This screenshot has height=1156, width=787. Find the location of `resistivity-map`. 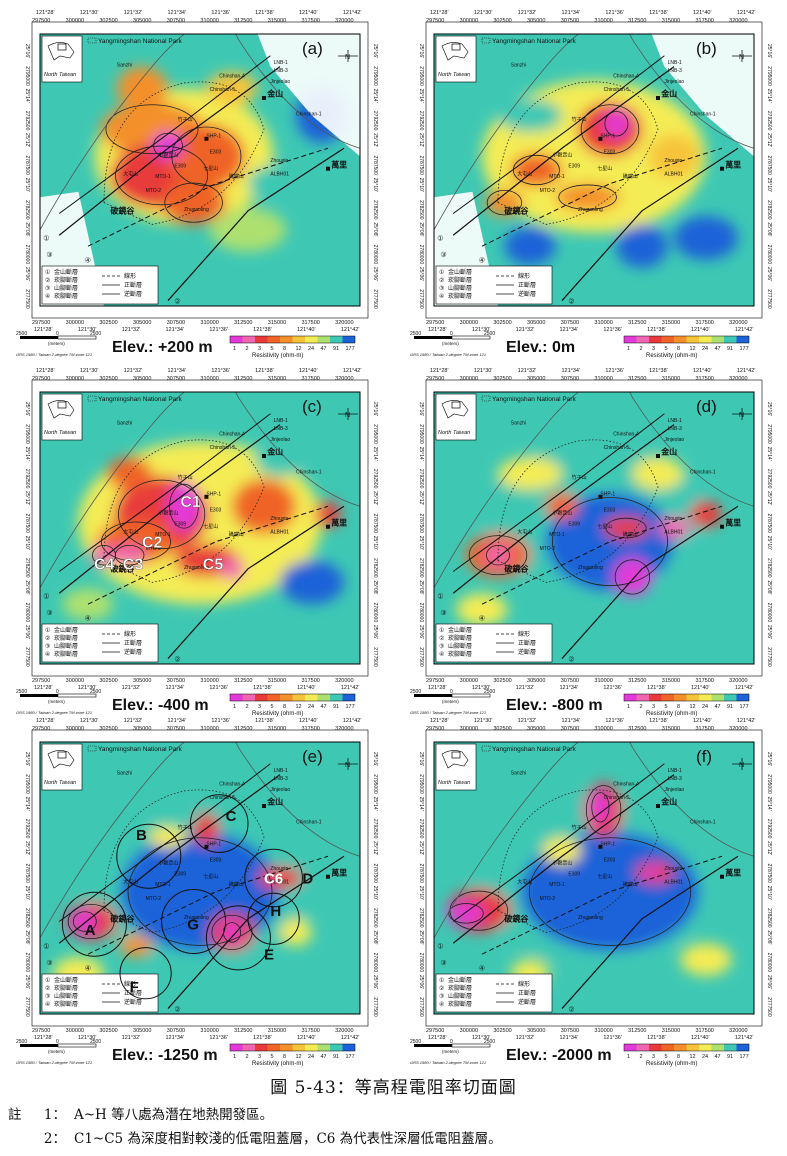

resistivity-map is located at coordinates (594, 170).